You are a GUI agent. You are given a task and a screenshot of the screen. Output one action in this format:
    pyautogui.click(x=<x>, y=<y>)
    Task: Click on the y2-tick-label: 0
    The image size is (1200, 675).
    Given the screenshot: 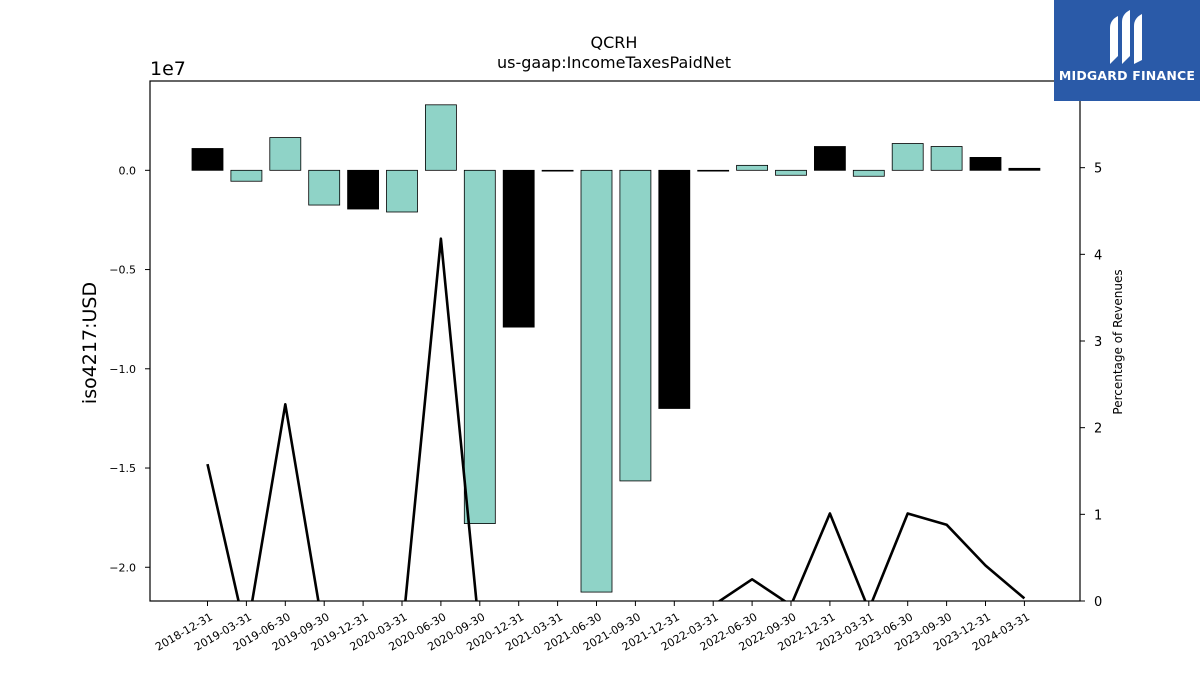 What is the action you would take?
    pyautogui.click(x=1098, y=602)
    